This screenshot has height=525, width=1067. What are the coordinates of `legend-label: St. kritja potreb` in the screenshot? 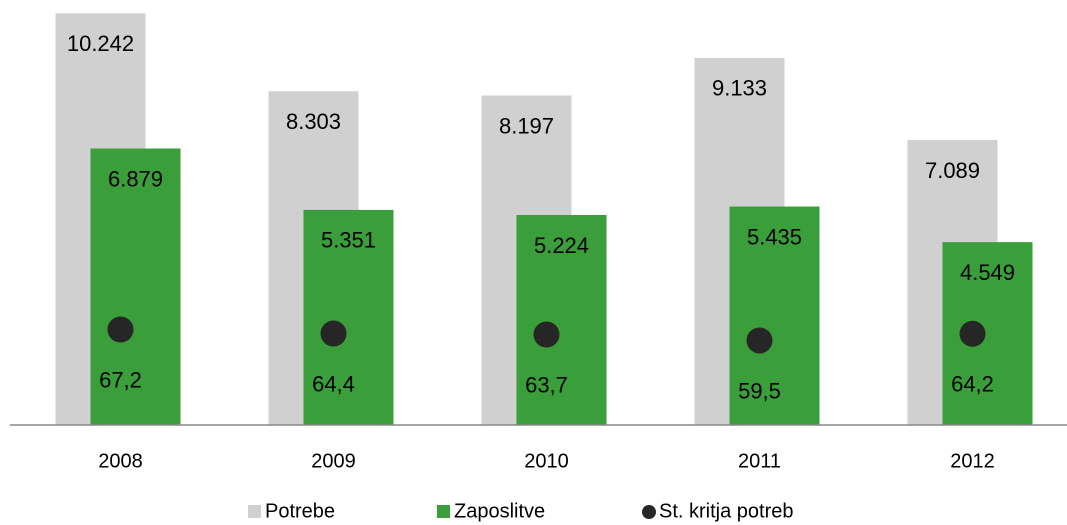 It's located at (726, 511).